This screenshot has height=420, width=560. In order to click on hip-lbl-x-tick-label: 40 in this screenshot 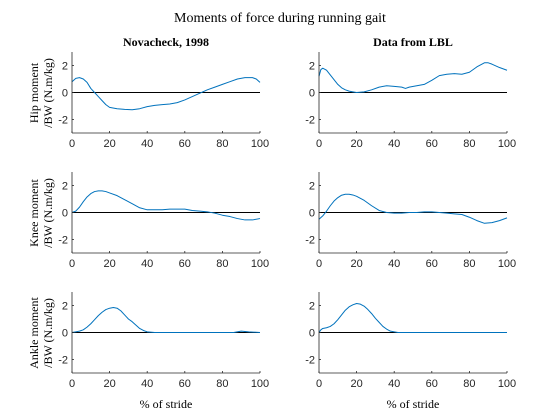, I will do `click(394, 144)`.